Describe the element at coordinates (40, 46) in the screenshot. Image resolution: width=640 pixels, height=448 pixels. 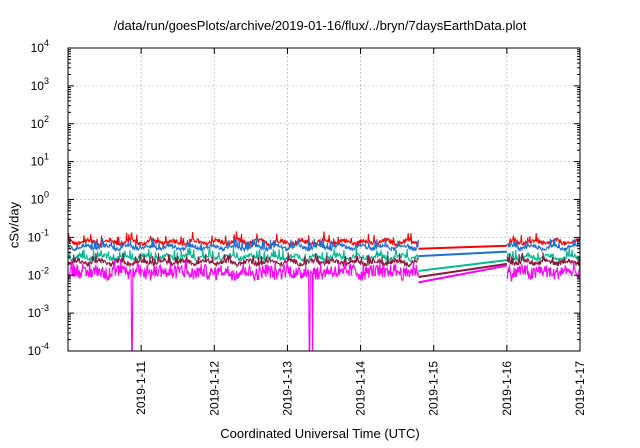
I see `y-tick-label: 10⁴` at that location.